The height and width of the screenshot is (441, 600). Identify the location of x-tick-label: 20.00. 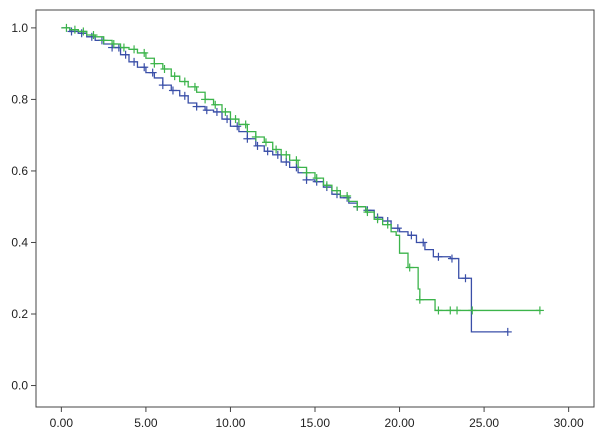
(400, 423).